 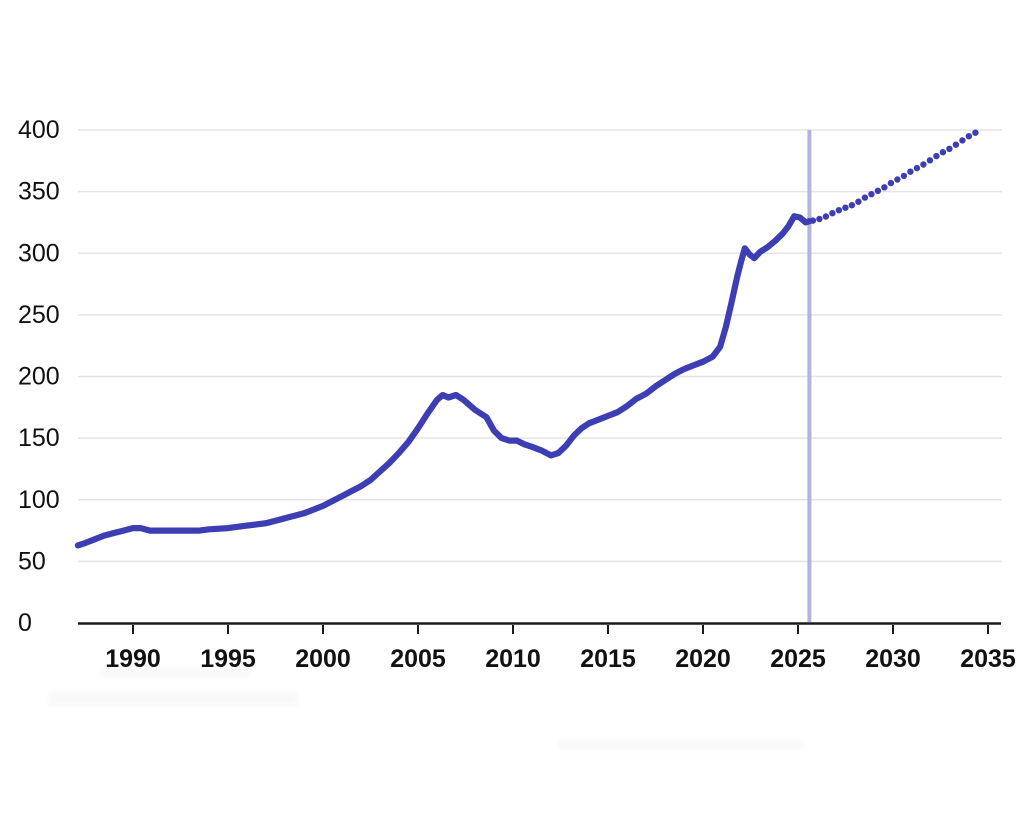 What do you see at coordinates (323, 659) in the screenshot?
I see `x-tick-label: 2000` at bounding box center [323, 659].